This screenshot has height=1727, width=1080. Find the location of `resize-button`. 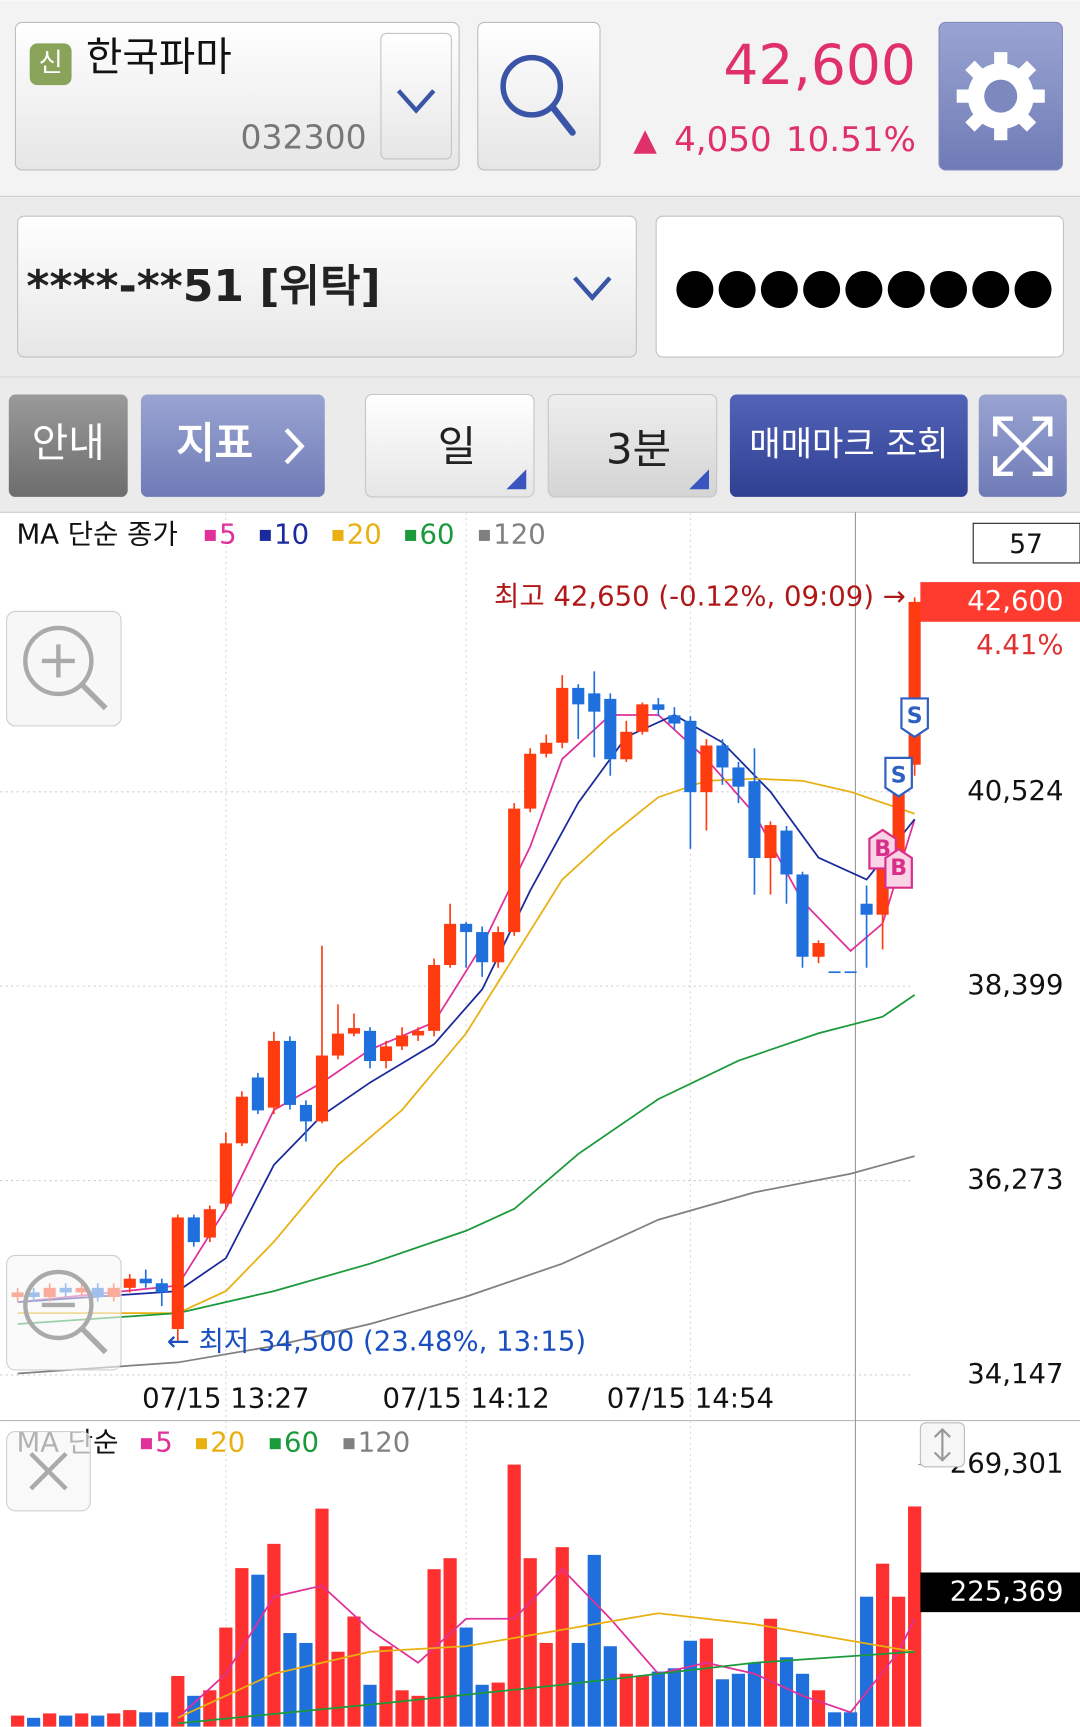

resize-button is located at coordinates (942, 1445).